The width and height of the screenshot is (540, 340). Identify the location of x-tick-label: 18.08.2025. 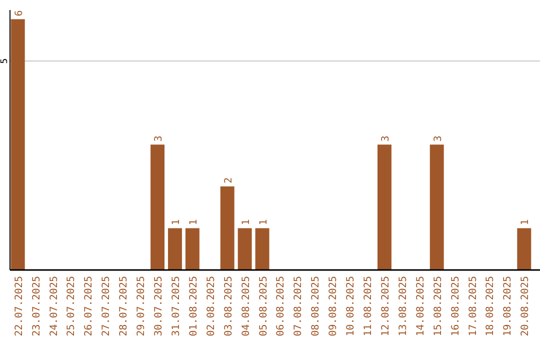
(490, 306).